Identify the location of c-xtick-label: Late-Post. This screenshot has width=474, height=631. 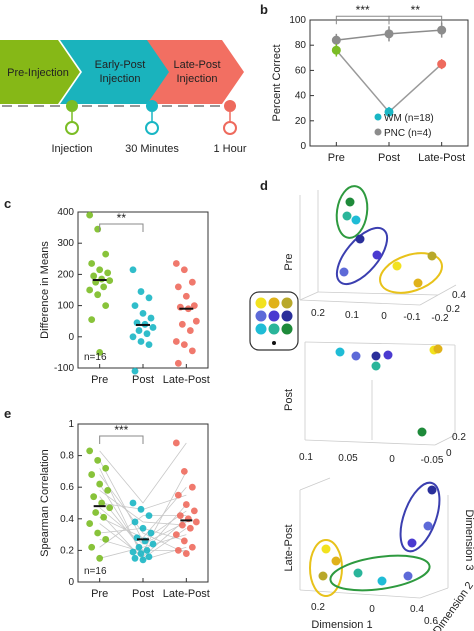
(186, 380).